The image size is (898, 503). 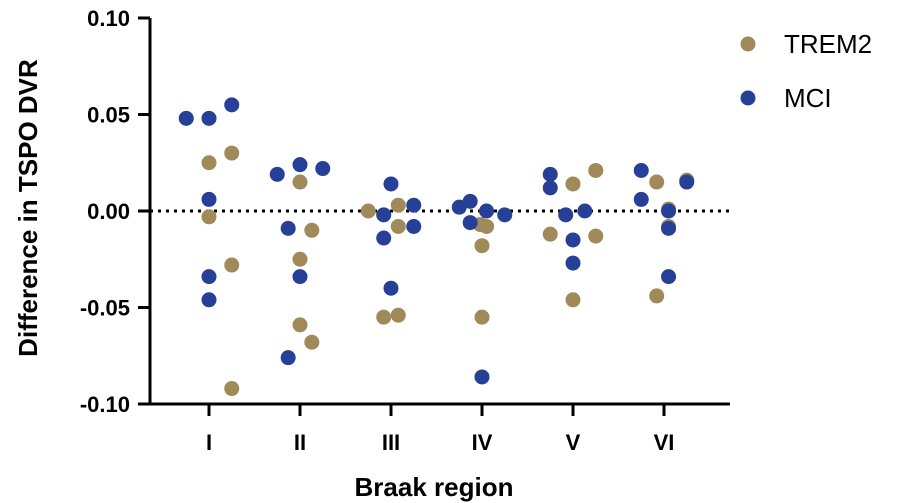 What do you see at coordinates (748, 44) in the screenshot?
I see `legend-marker-trem2` at bounding box center [748, 44].